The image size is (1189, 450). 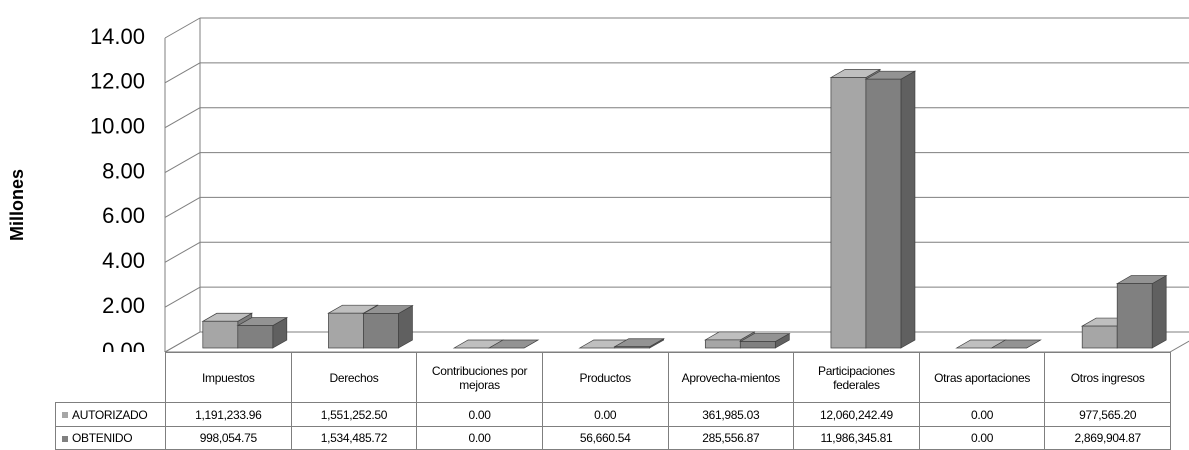 What do you see at coordinates (228, 377) in the screenshot?
I see `category-label: Impuestos` at bounding box center [228, 377].